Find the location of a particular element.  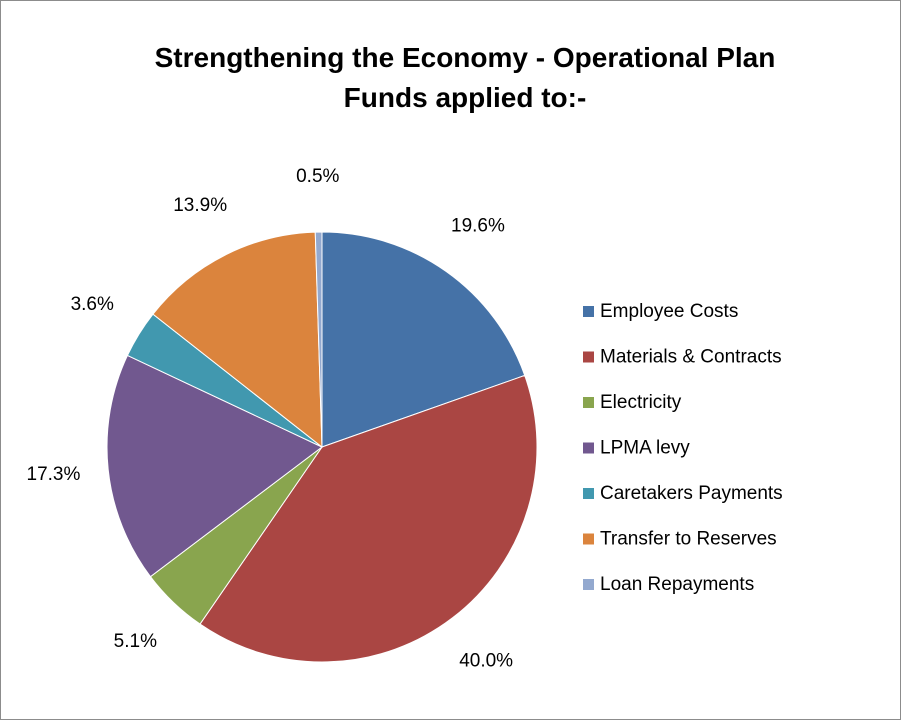

legend-label: Employee Costs is located at coordinates (669, 311).